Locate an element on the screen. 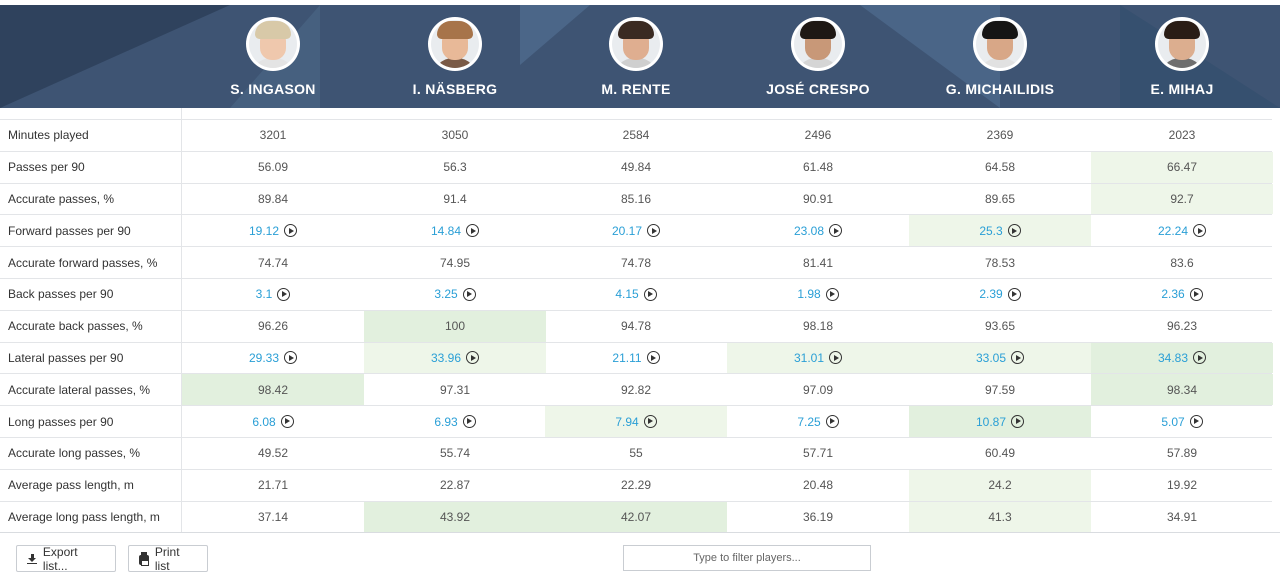 This screenshot has height=580, width=1280. stat-value: 34.83 is located at coordinates (1173, 357).